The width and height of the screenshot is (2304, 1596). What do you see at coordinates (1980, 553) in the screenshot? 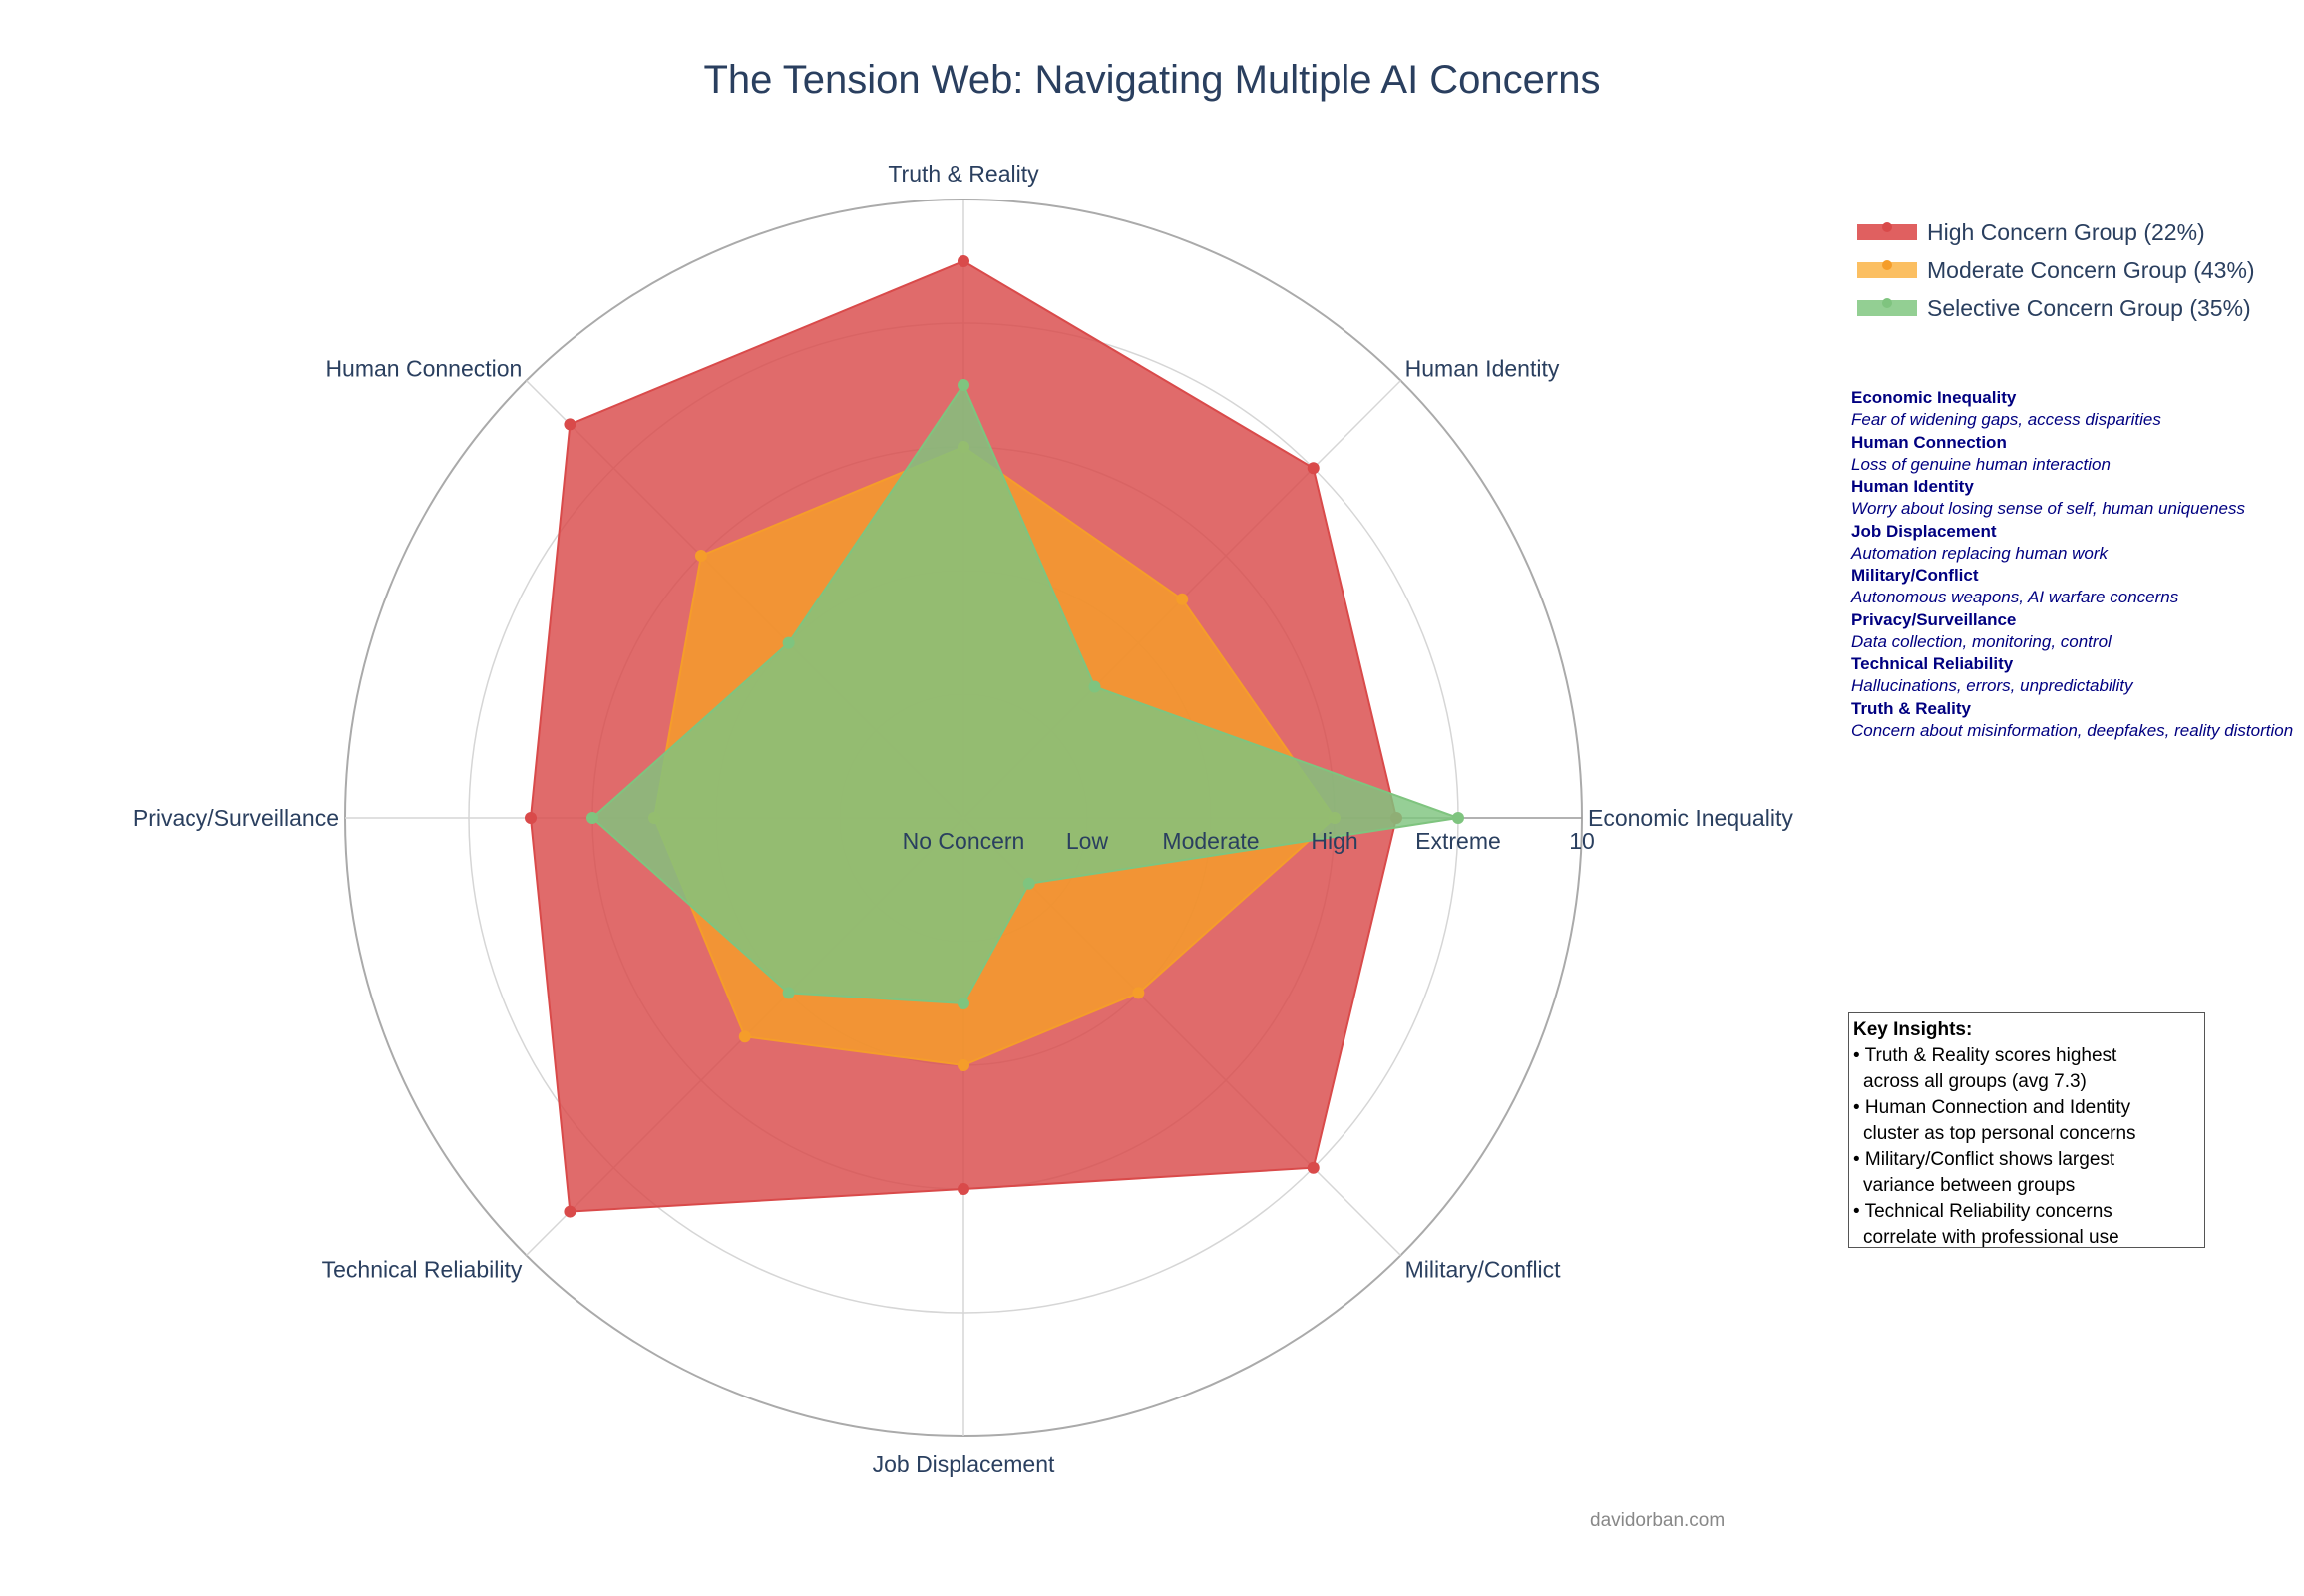
I see `definition-desc: Automation replacing human work` at bounding box center [1980, 553].